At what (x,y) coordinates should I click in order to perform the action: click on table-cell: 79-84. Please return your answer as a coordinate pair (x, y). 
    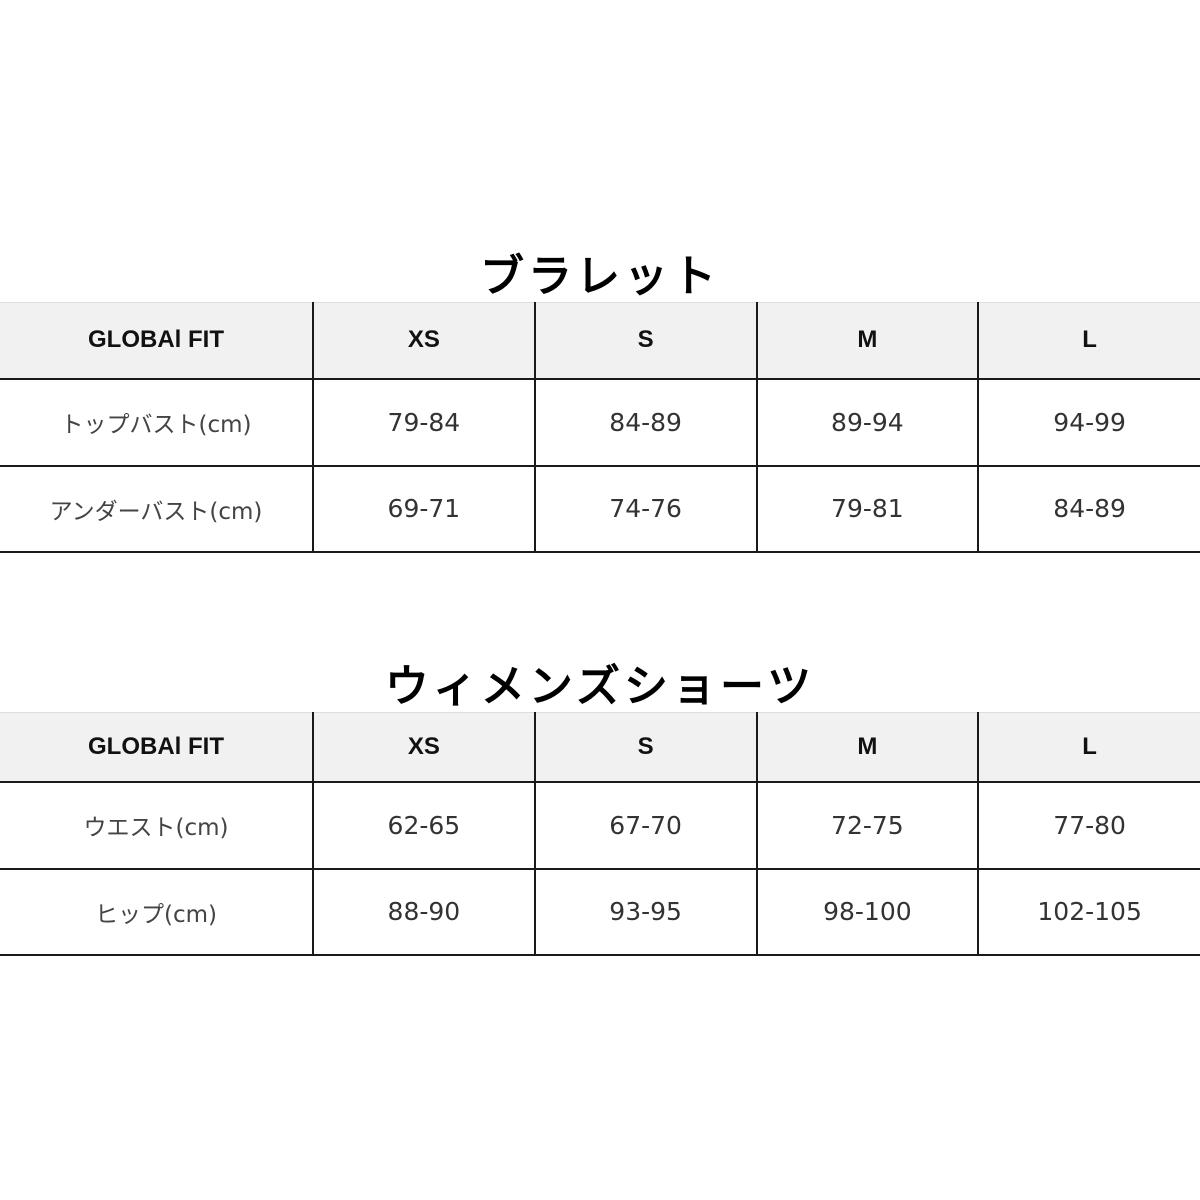
    Looking at the image, I should click on (423, 422).